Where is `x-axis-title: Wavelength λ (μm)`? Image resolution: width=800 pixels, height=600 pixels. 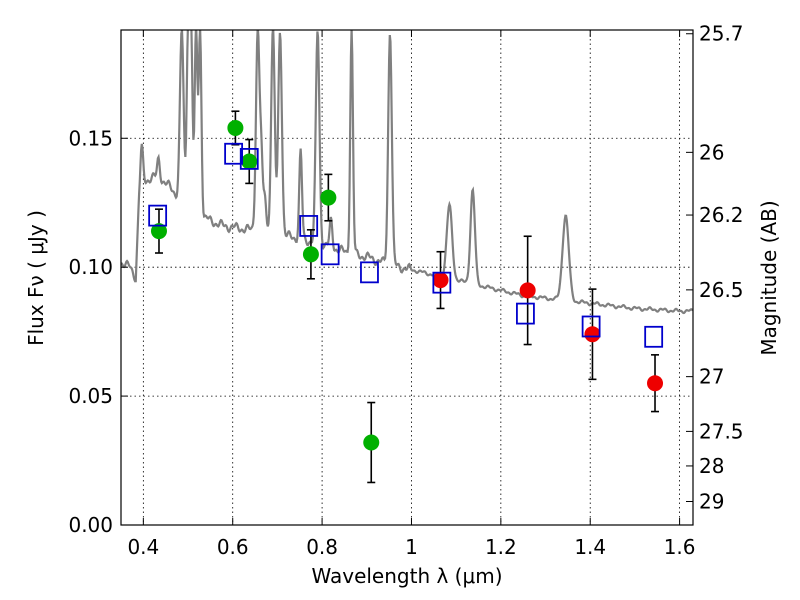
x-axis-title: Wavelength λ (μm) is located at coordinates (406, 576).